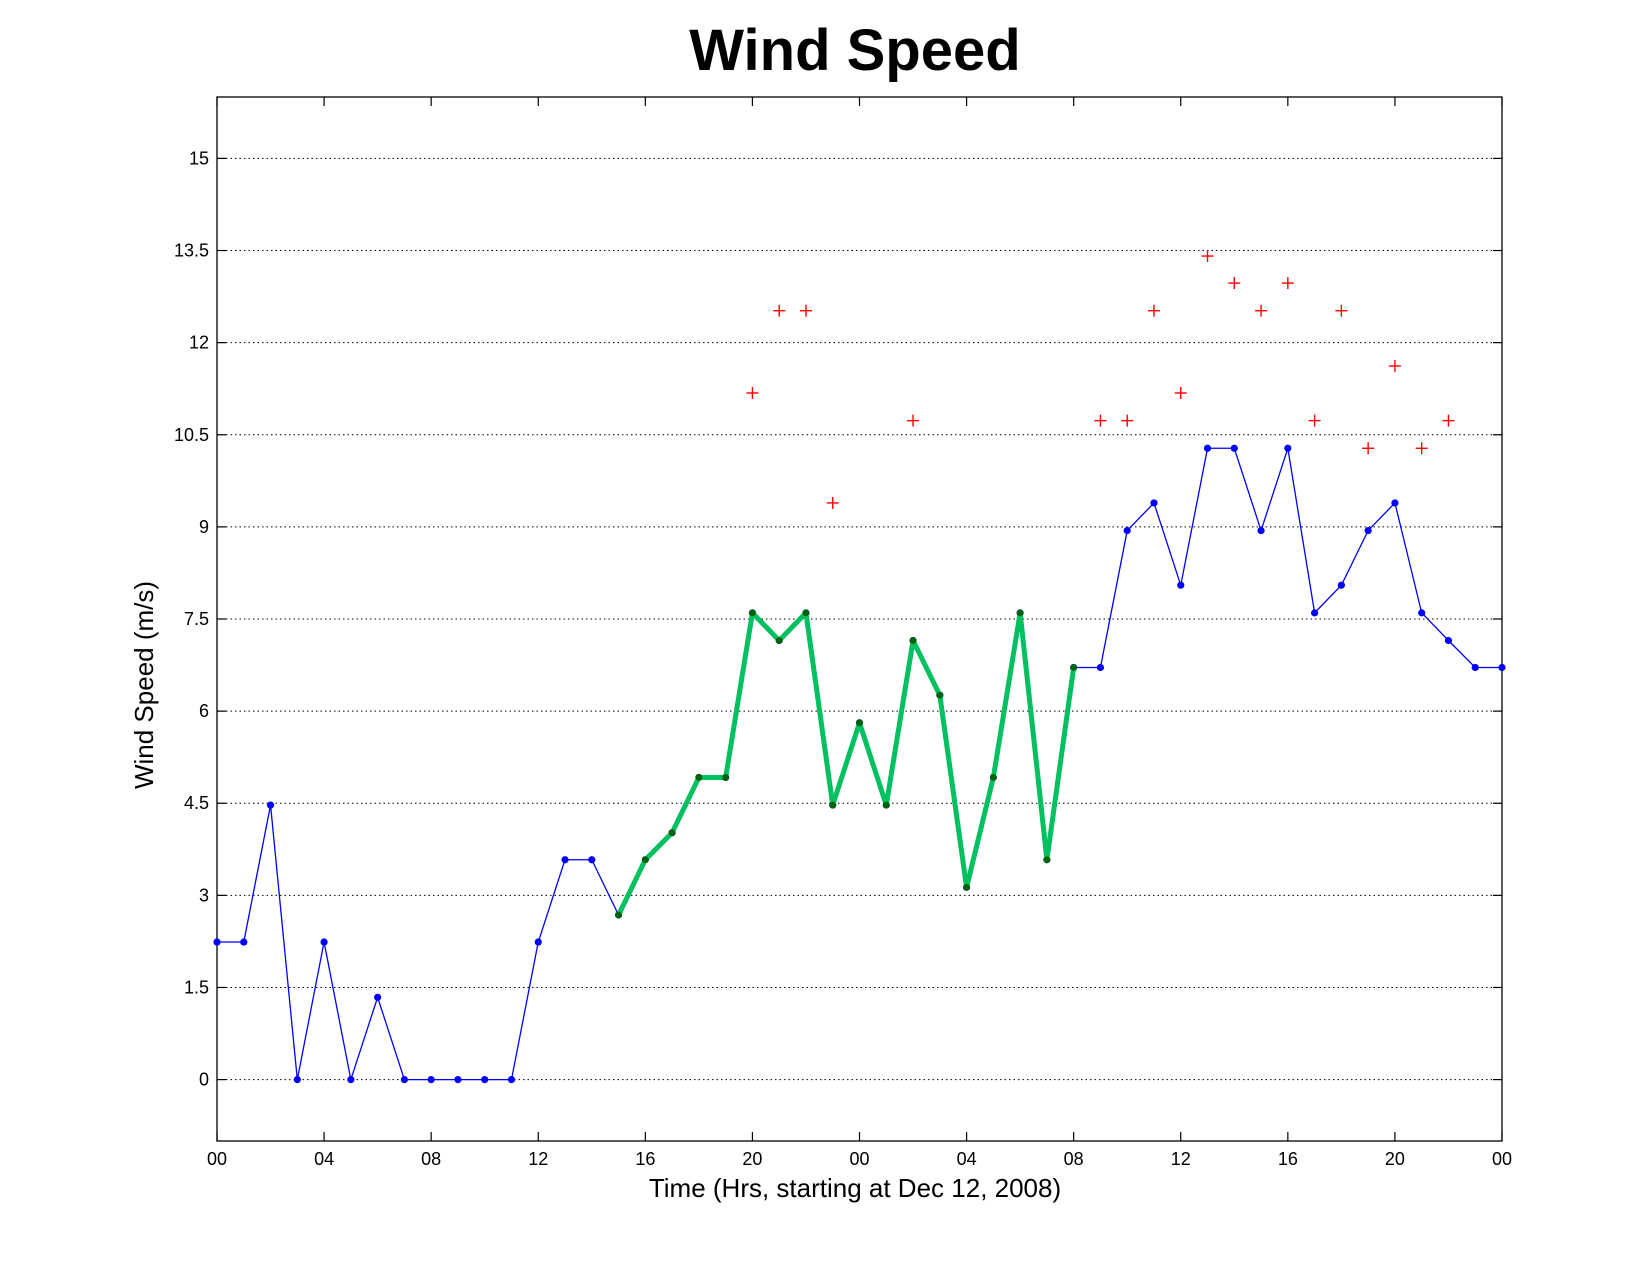 Image resolution: width=1650 pixels, height=1275 pixels. I want to click on green-series-line, so click(846, 763).